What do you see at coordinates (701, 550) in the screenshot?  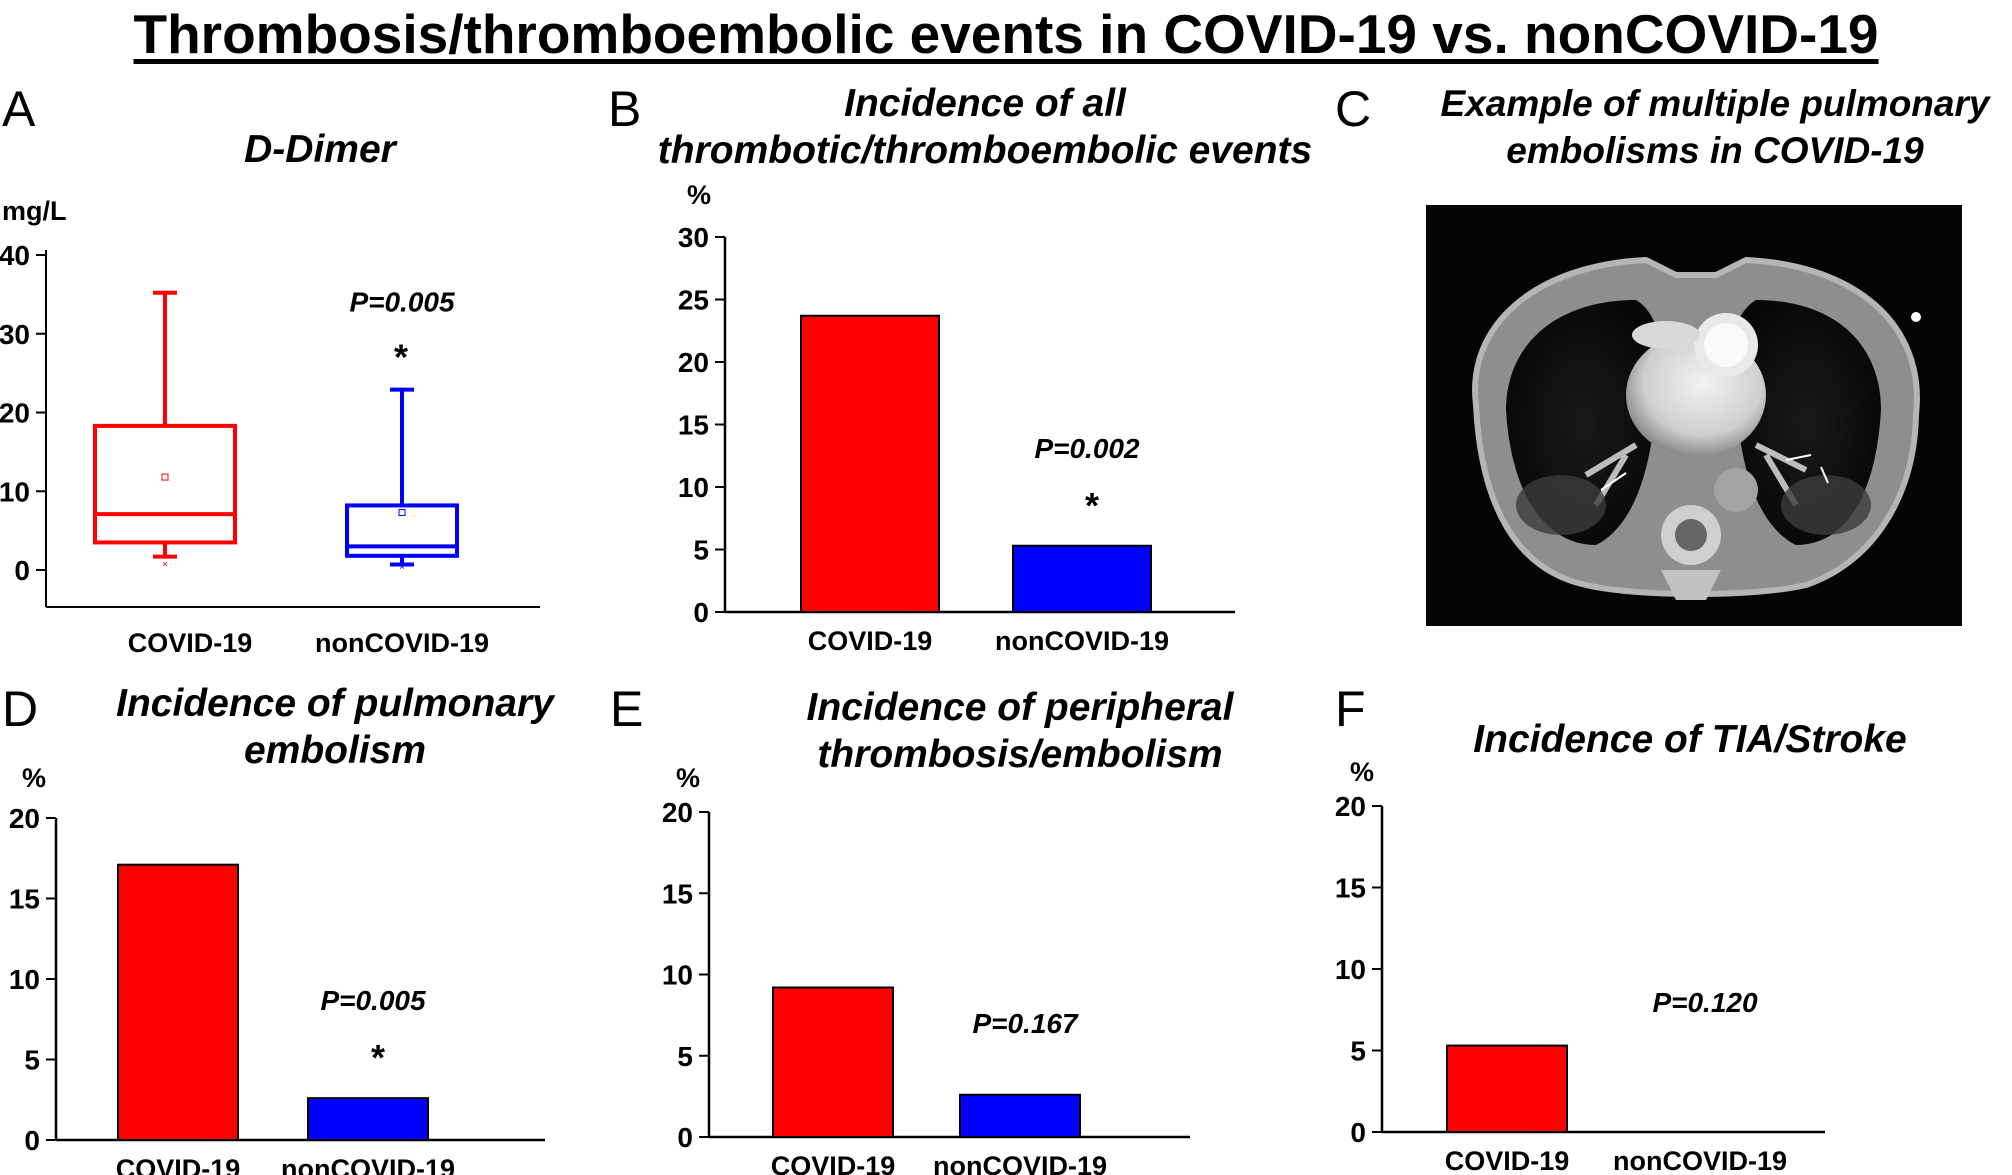 I see `chart-b-y-tick-label: 5` at bounding box center [701, 550].